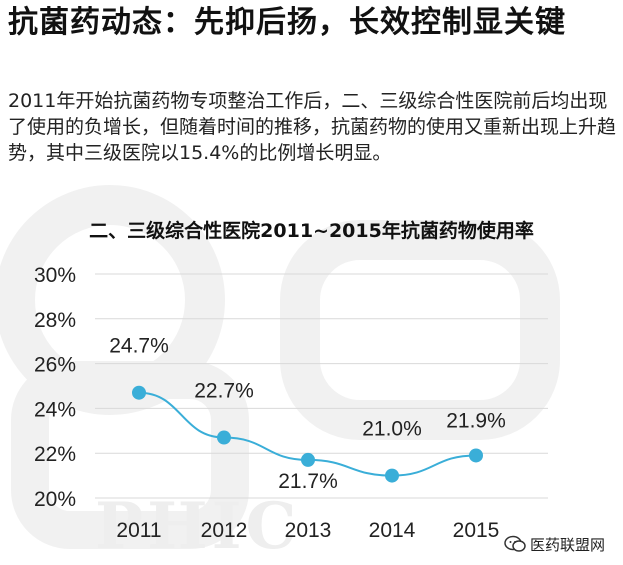  I want to click on x-axis-ticks: 2011 2012 2013 2014 2015, so click(307, 530).